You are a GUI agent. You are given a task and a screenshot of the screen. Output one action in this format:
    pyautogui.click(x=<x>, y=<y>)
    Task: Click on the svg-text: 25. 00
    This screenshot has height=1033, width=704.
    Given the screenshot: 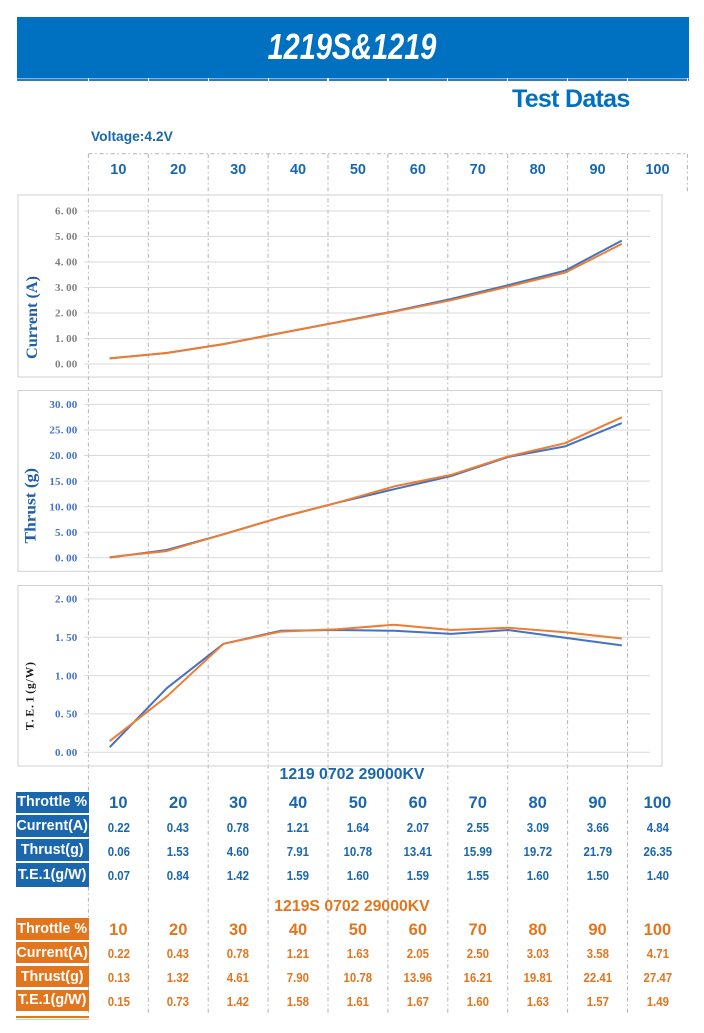 What is the action you would take?
    pyautogui.click(x=63, y=431)
    